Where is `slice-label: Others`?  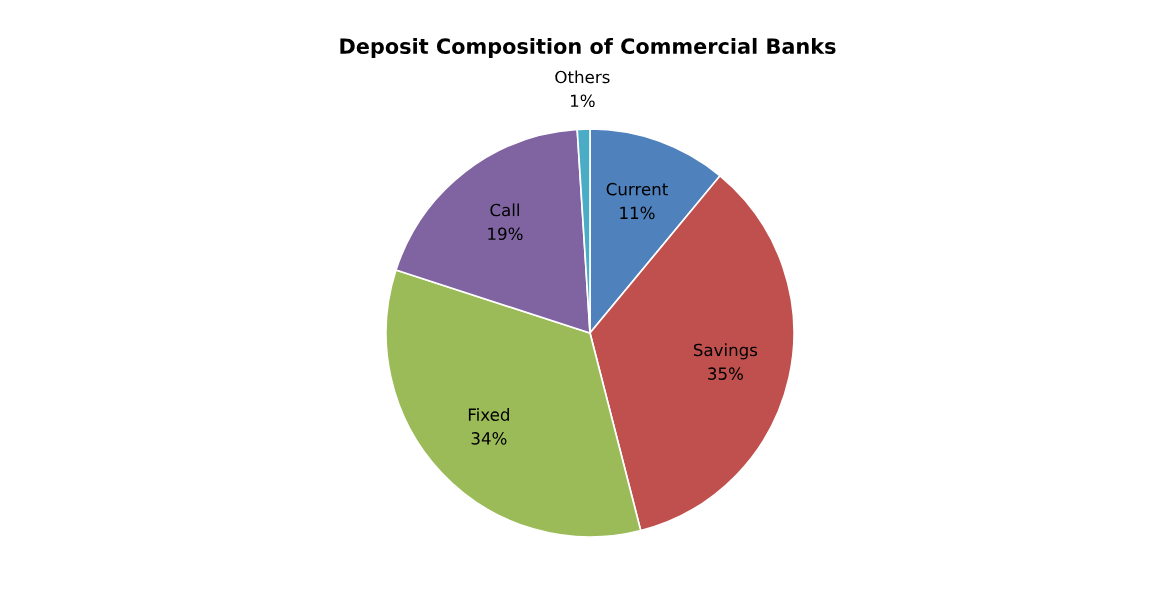 slice-label: Others is located at coordinates (582, 77).